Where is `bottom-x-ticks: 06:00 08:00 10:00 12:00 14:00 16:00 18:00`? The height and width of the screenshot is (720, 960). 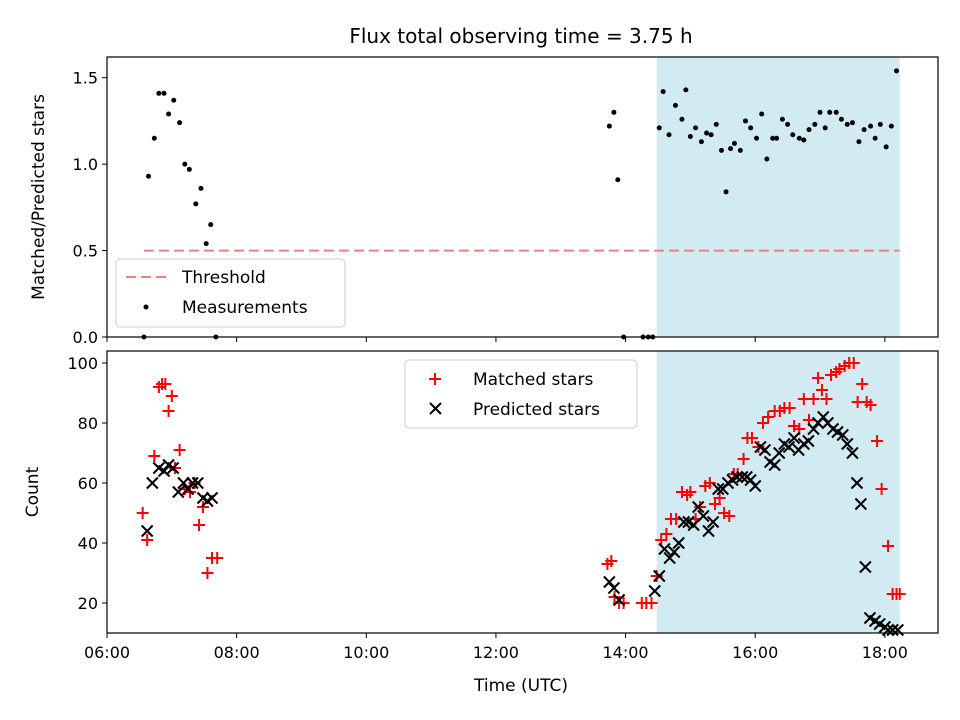 bottom-x-ticks: 06:00 08:00 10:00 12:00 14:00 16:00 18:00 is located at coordinates (496, 647).